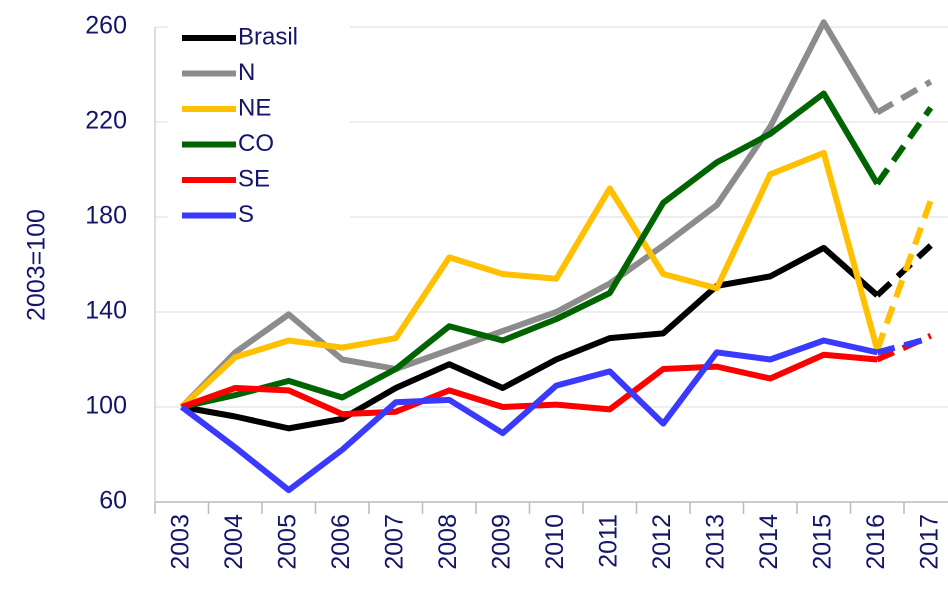 This screenshot has width=948, height=593. What do you see at coordinates (106, 406) in the screenshot?
I see `y-tick-label: 100` at bounding box center [106, 406].